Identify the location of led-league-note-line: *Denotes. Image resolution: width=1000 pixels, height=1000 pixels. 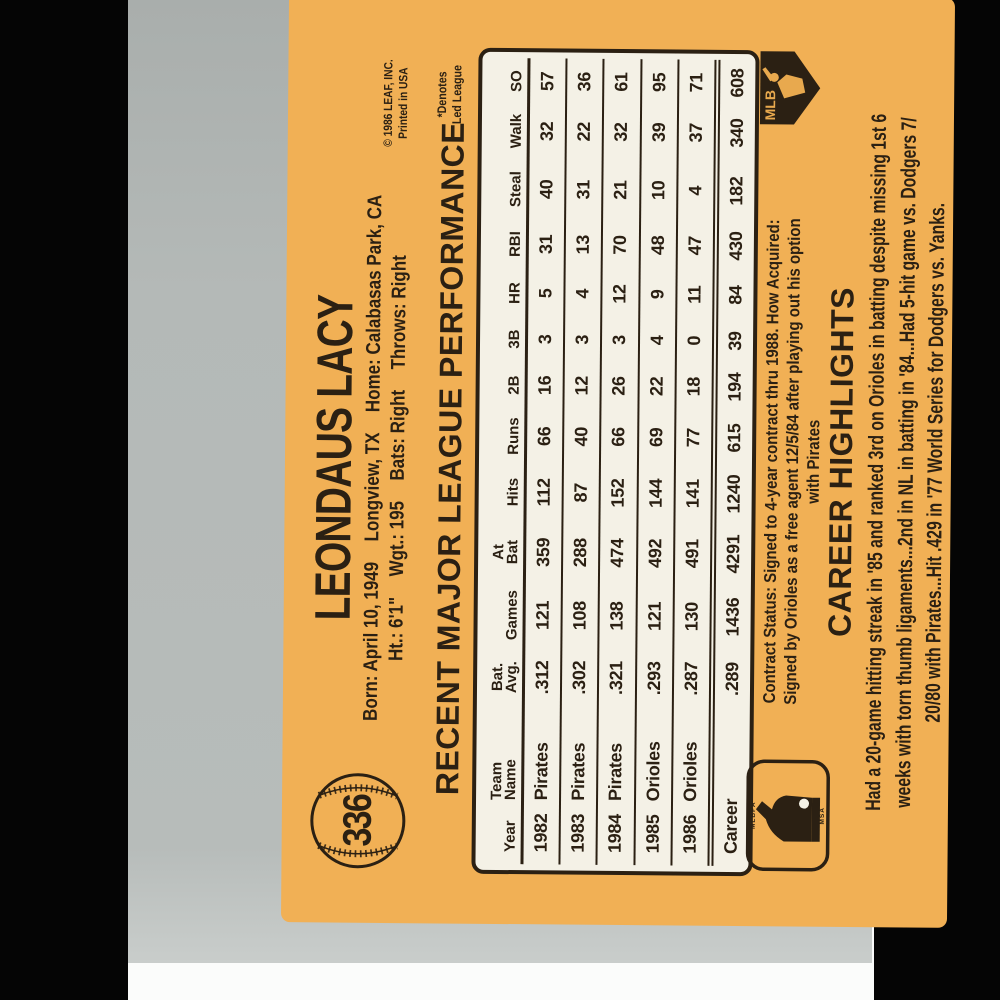
(442, 94).